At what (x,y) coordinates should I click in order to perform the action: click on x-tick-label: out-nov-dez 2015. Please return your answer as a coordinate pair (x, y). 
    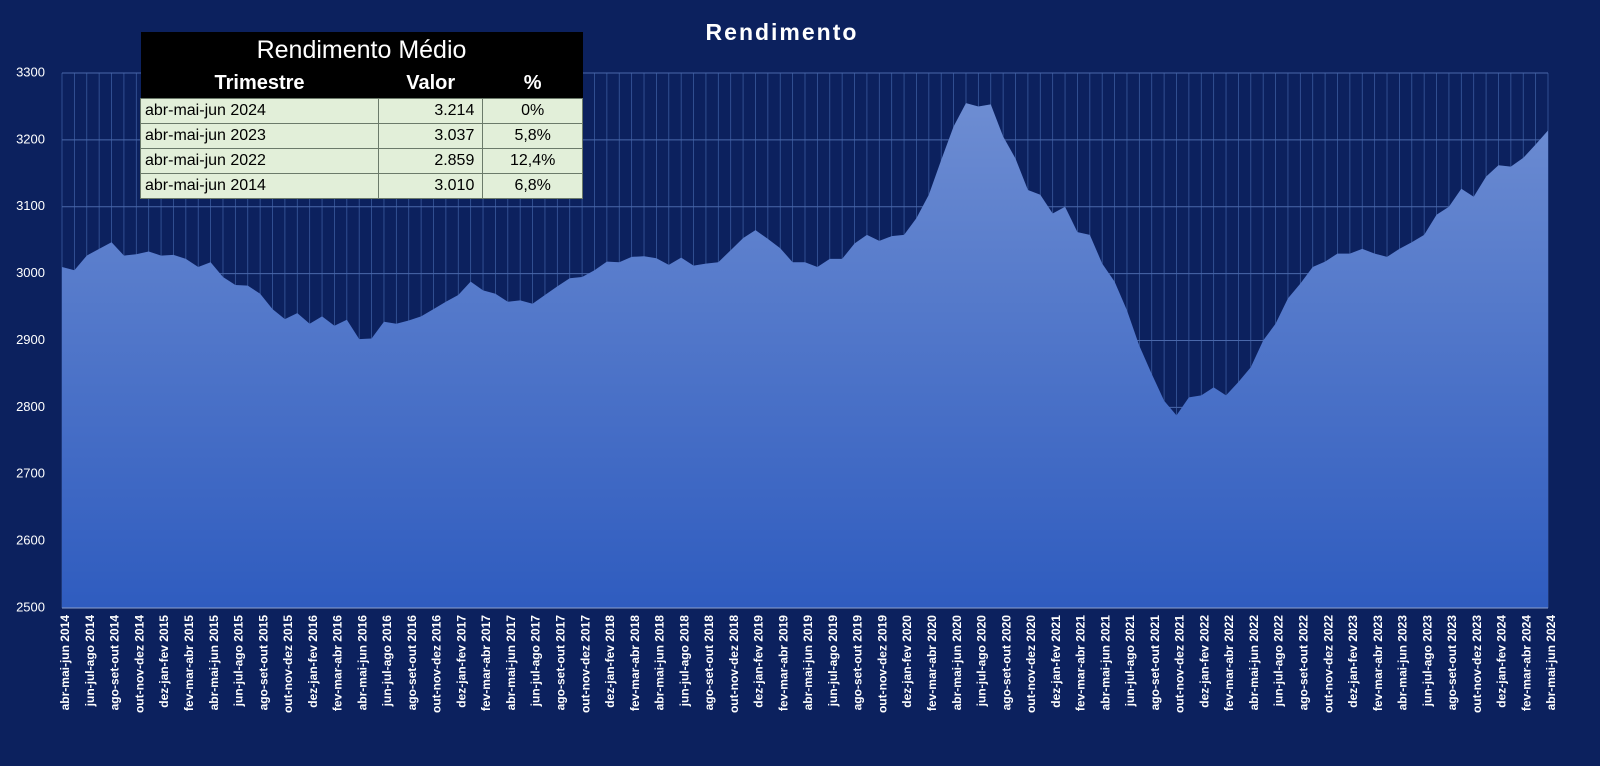
    Looking at the image, I should click on (288, 664).